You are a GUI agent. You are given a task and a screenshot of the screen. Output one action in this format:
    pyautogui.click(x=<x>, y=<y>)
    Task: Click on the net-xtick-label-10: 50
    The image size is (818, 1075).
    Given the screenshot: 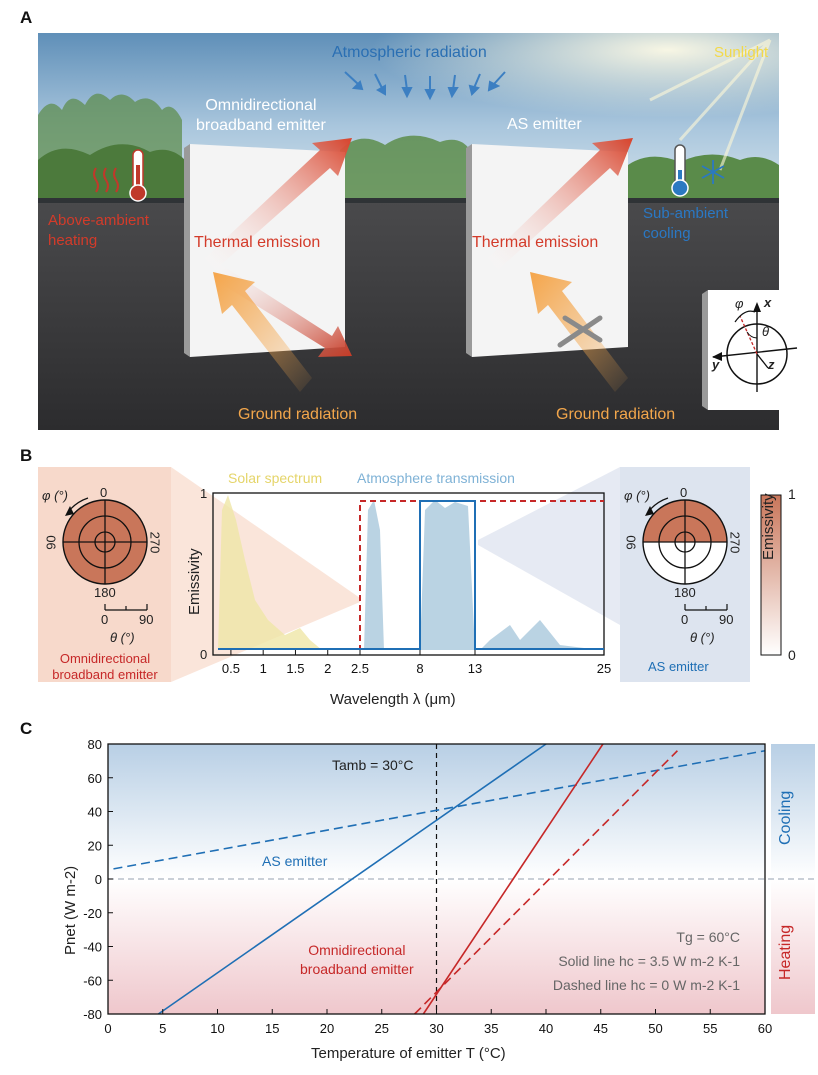 What is the action you would take?
    pyautogui.click(x=655, y=1028)
    